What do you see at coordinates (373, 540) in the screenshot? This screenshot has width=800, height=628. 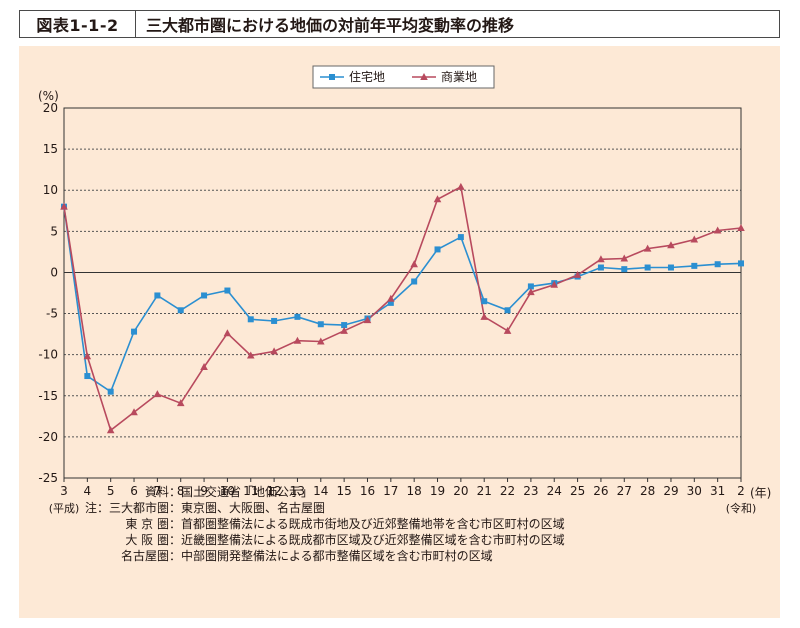 I see `note-value: 近畿圏整備法による既成都市区域及び近郊整備区域を含む市町村の区域` at bounding box center [373, 540].